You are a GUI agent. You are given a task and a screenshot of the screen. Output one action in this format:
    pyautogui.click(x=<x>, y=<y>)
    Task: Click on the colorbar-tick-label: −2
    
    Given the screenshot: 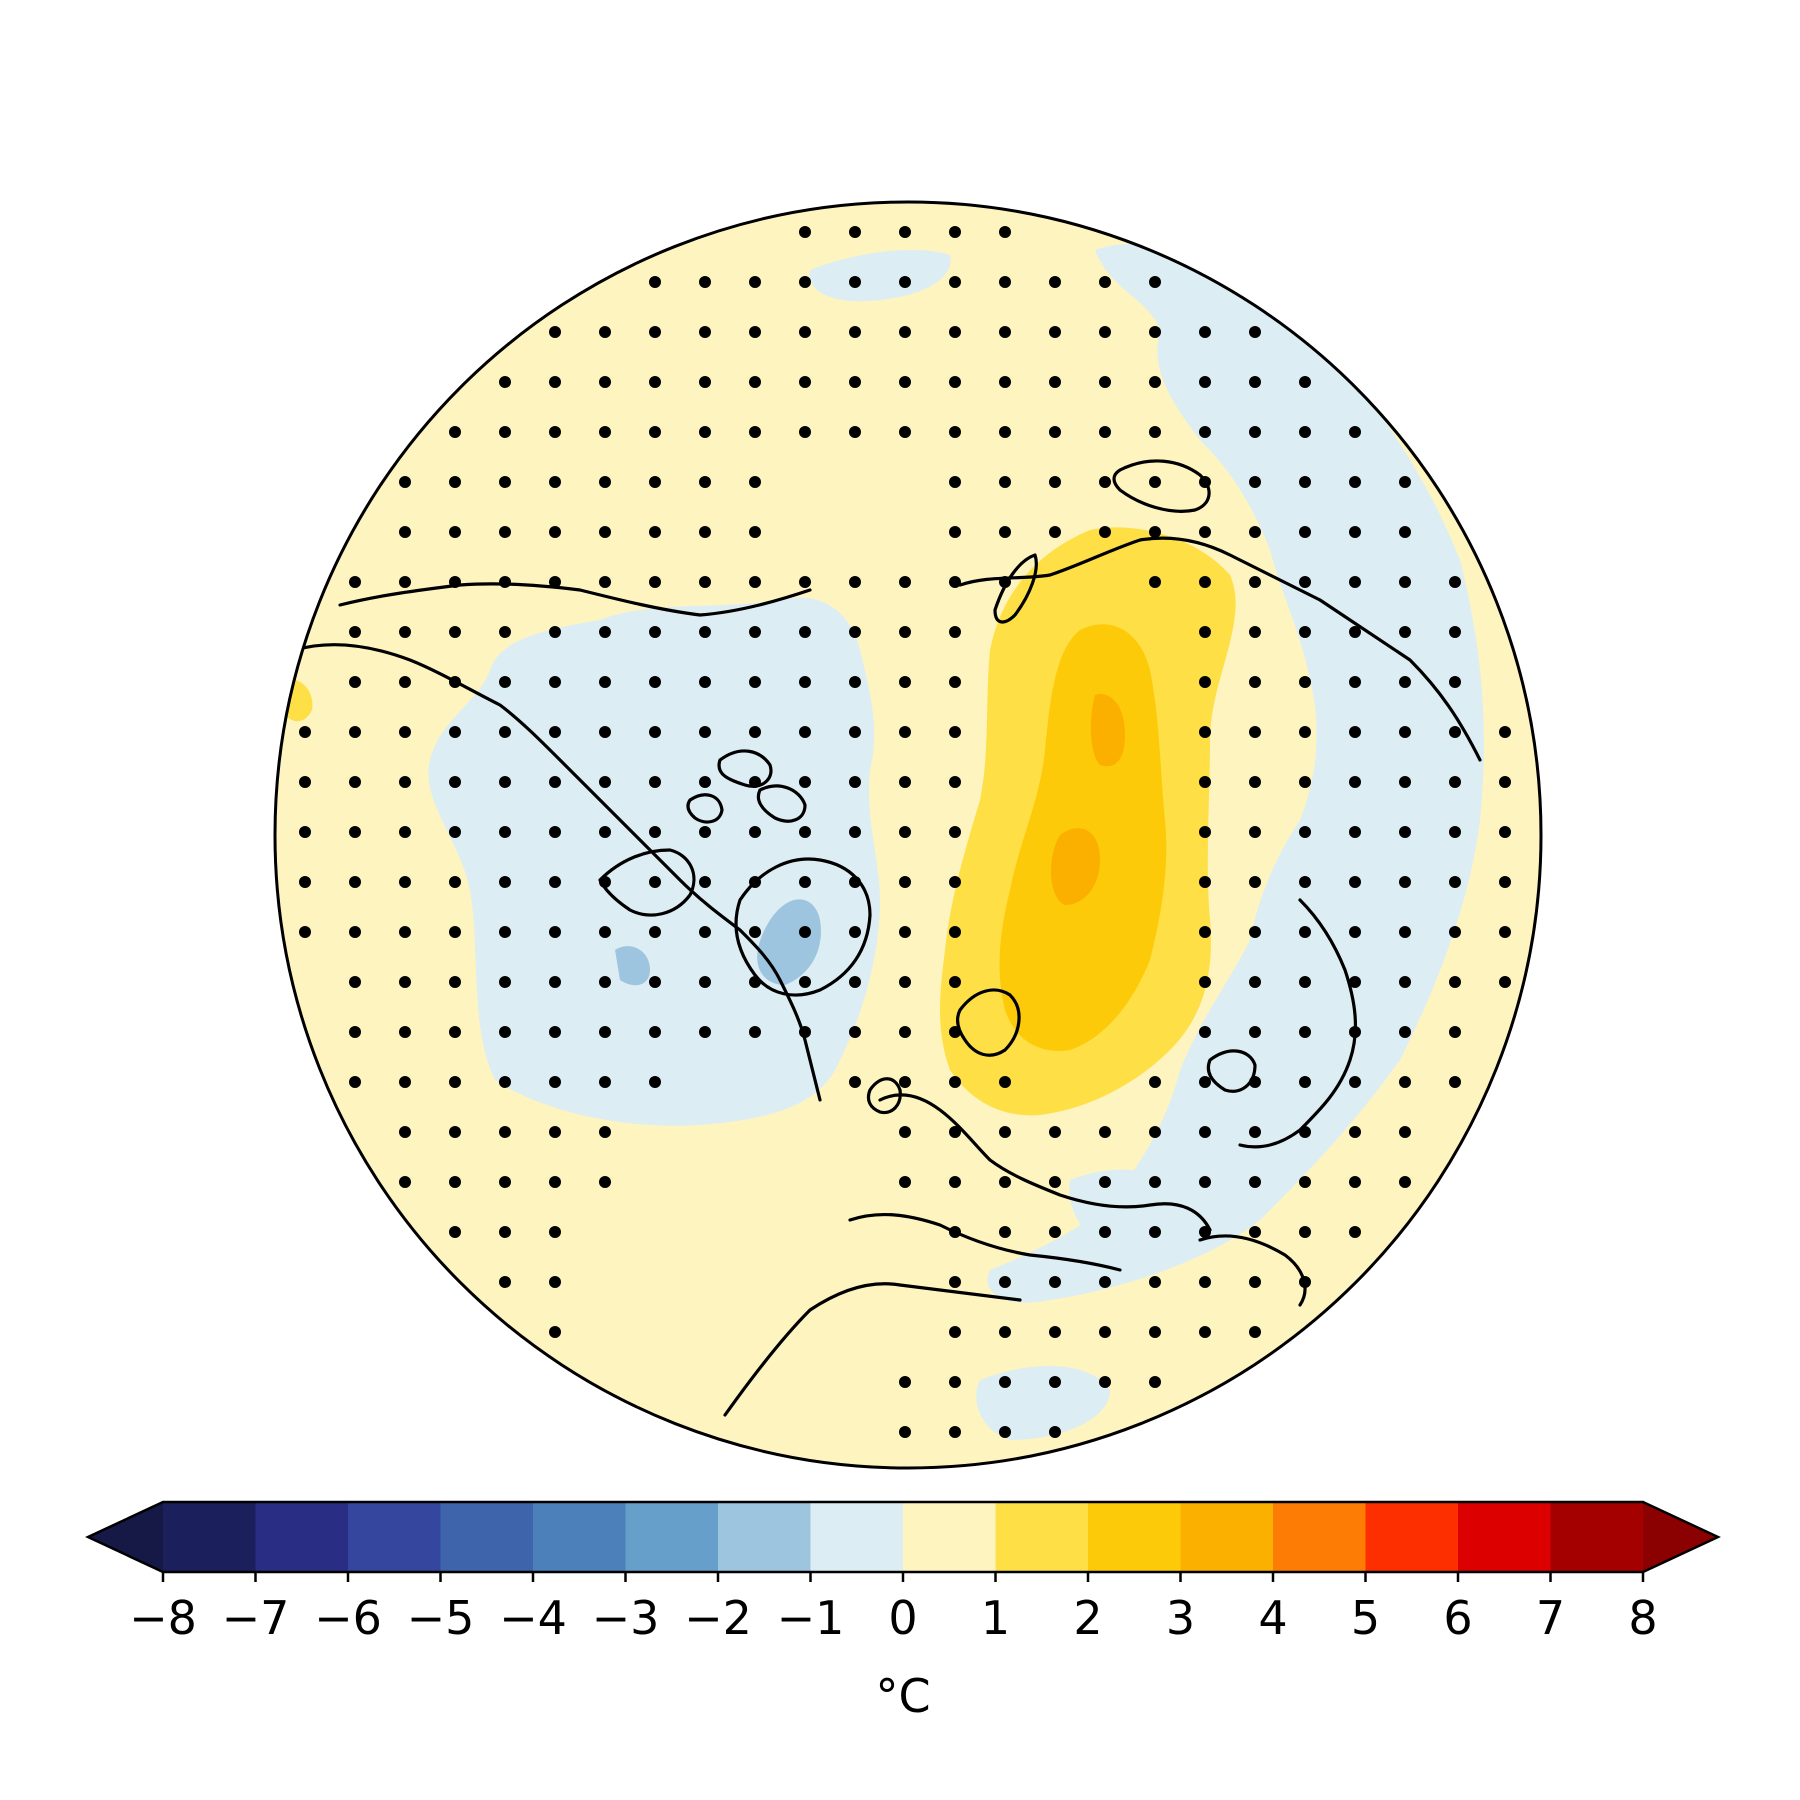 What is the action you would take?
    pyautogui.click(x=718, y=1618)
    